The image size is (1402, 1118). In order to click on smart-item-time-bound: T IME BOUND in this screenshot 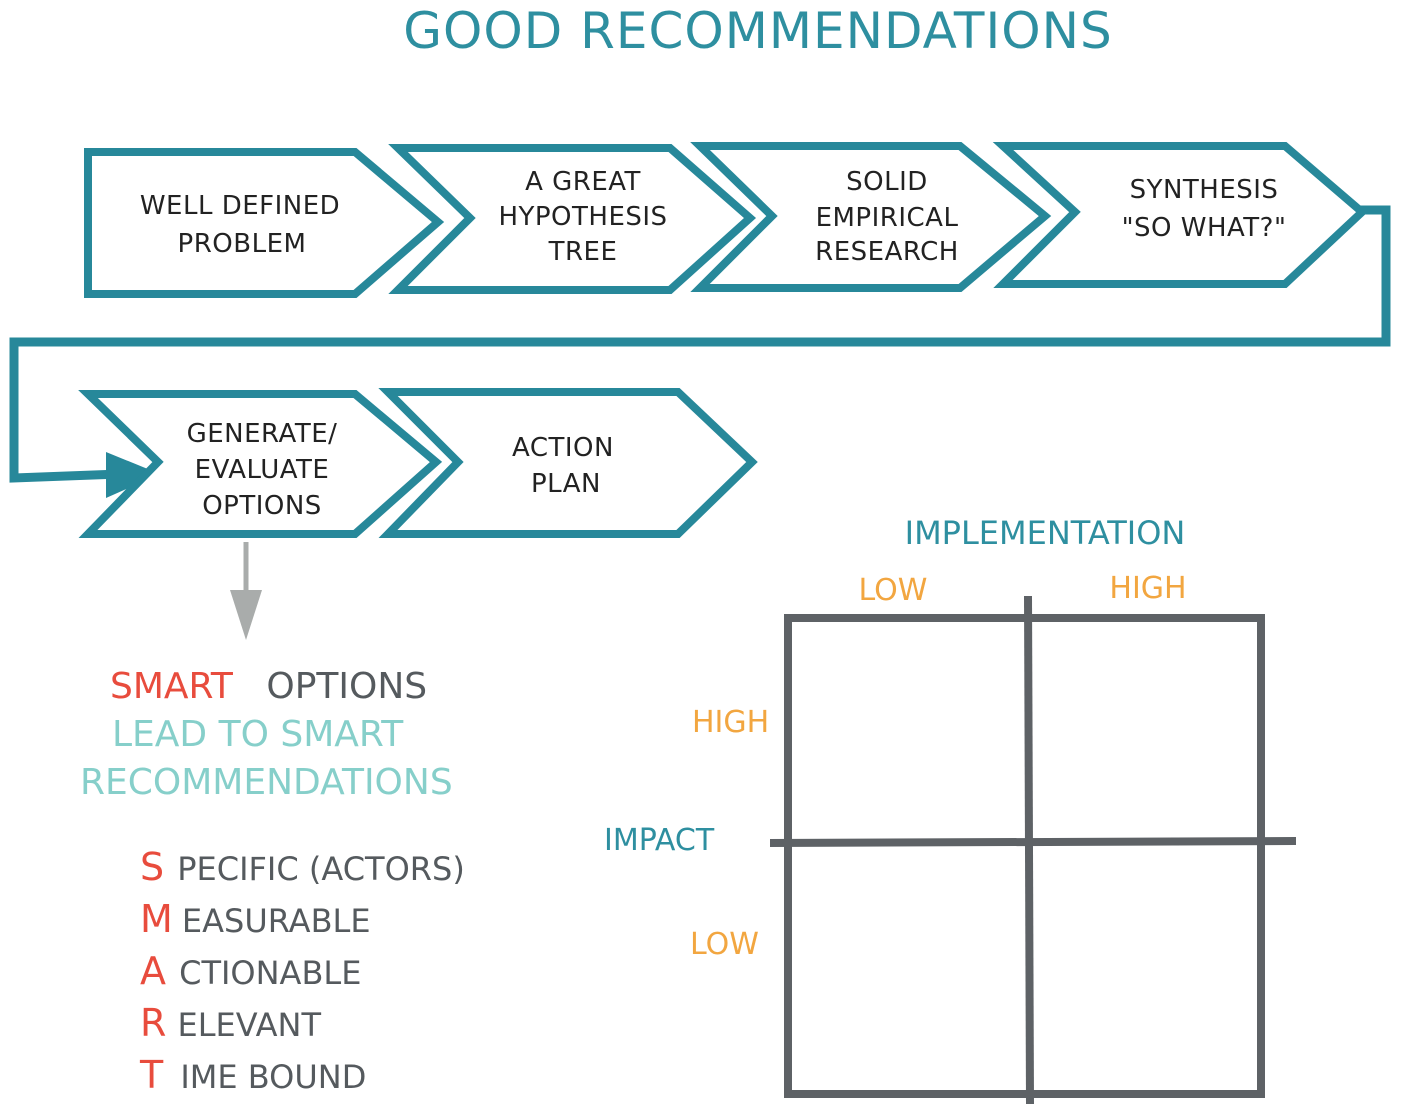, I will do `click(252, 1075)`.